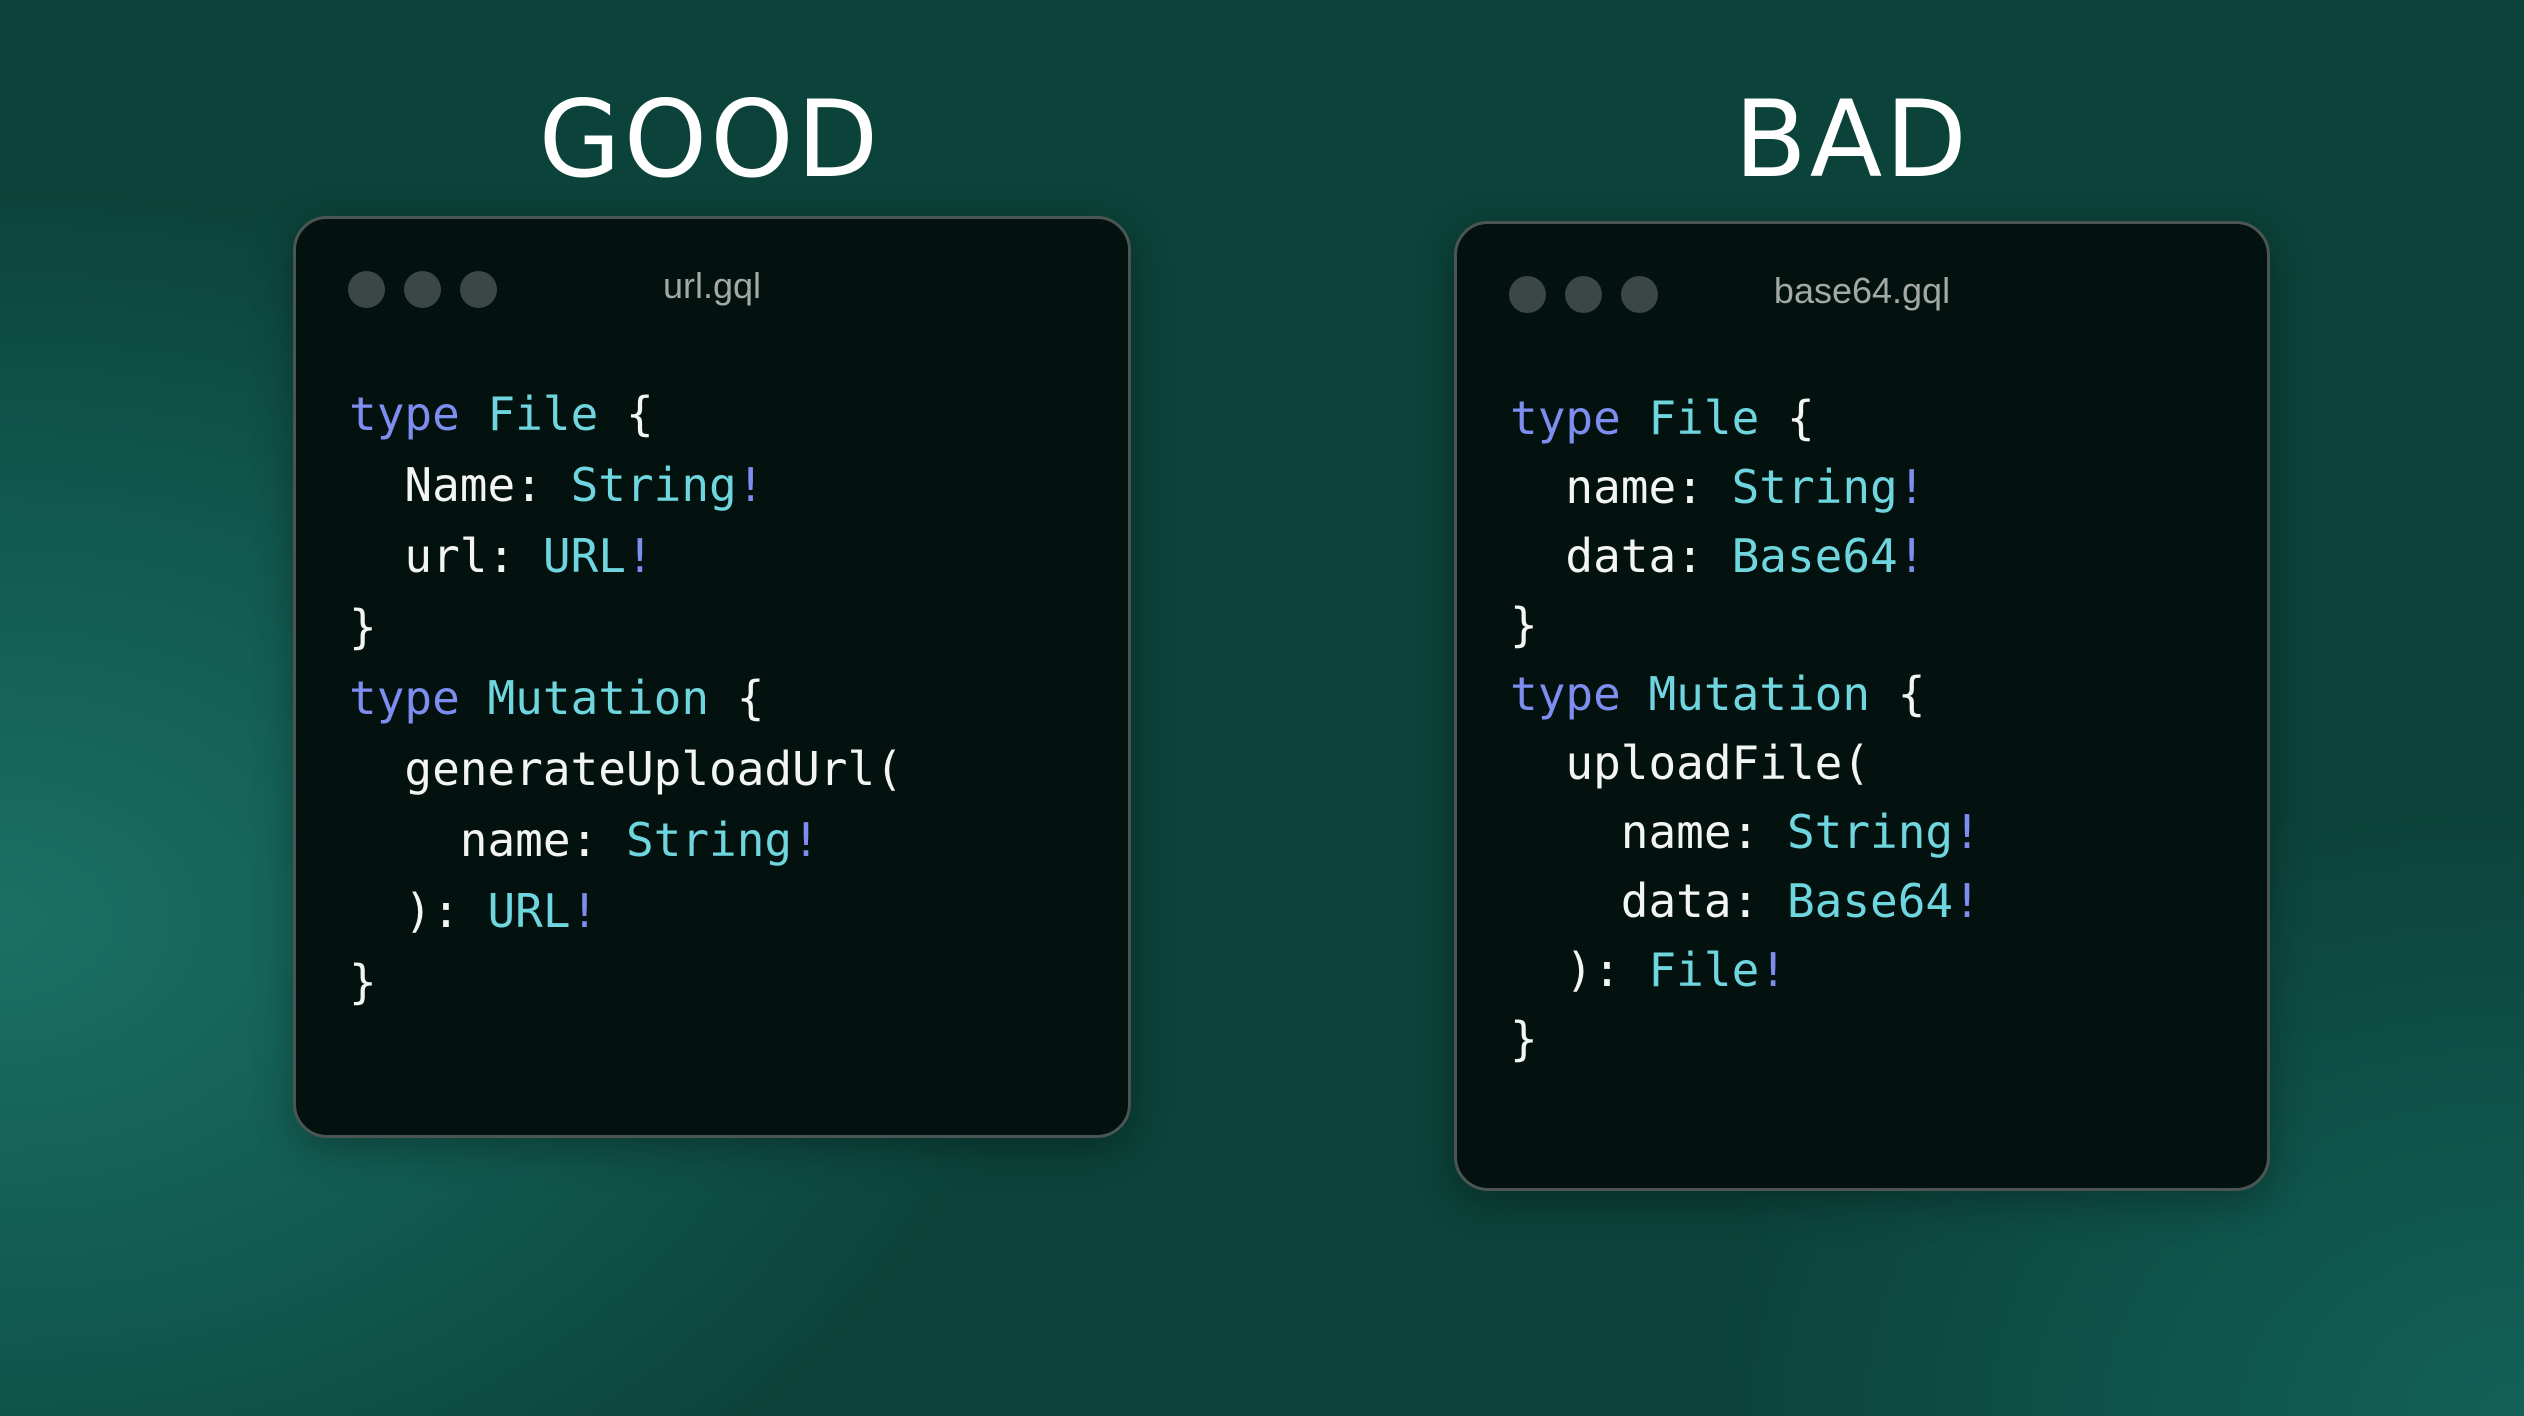 The height and width of the screenshot is (1416, 2524). Describe the element at coordinates (446, 556) in the screenshot. I see `code-token: url:` at that location.